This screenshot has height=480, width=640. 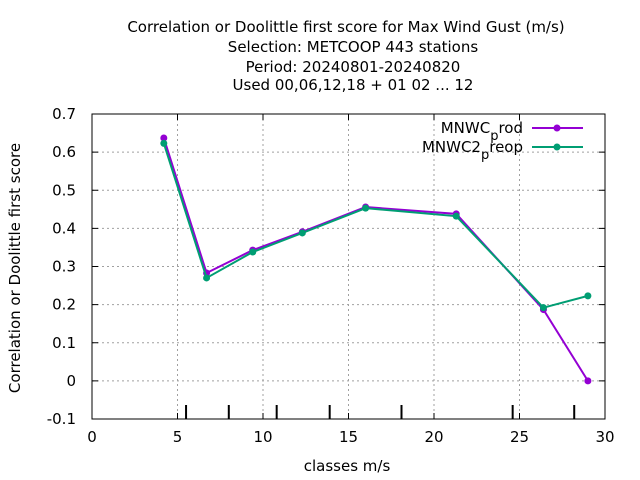 I want to click on legend-label-rest: rod, so click(x=510, y=128).